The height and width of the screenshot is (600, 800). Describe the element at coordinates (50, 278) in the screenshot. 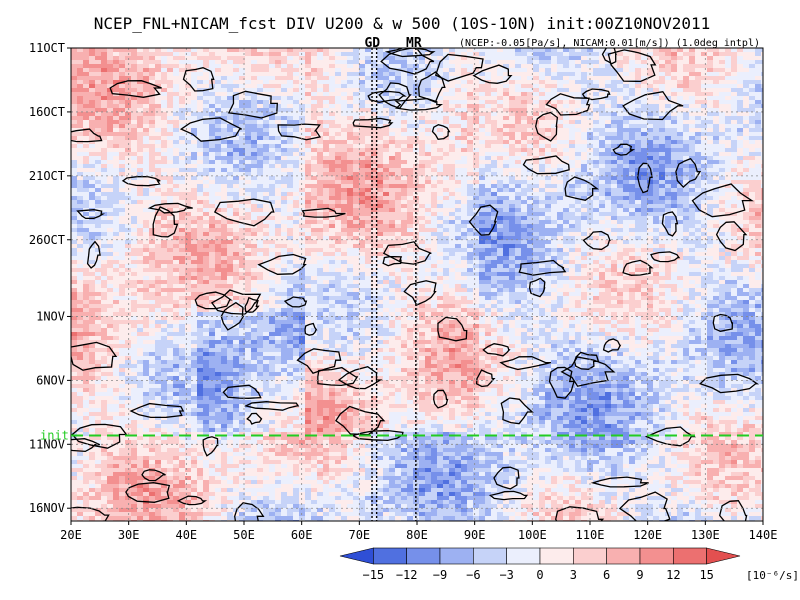

I see `y-axis: 11OCT 16OCT 21OCT 26OCT 1NOV 6NOV 11NOV 16NOV` at that location.